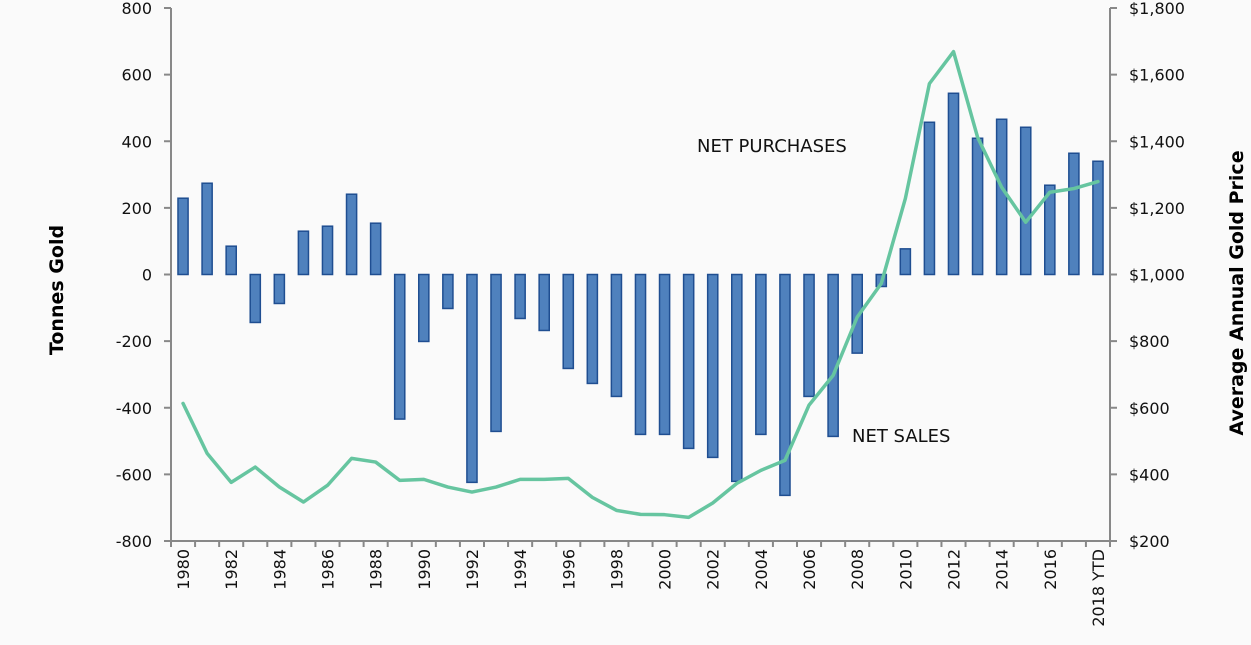 Image resolution: width=1251 pixels, height=645 pixels. Describe the element at coordinates (592, 329) in the screenshot. I see `bar-1997` at that location.